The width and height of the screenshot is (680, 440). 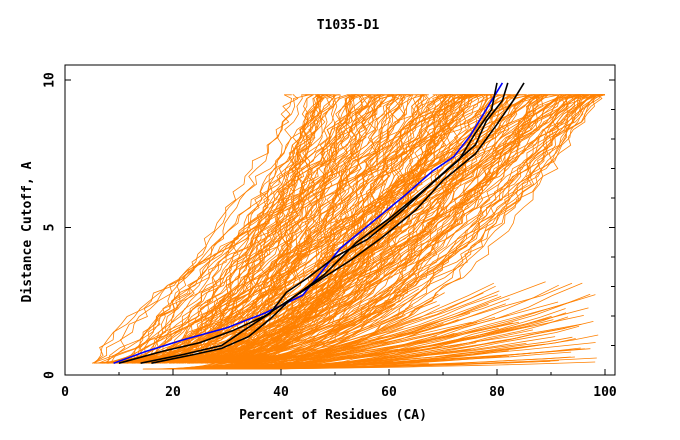 I want to click on x-tick-label: 100, so click(x=605, y=392).